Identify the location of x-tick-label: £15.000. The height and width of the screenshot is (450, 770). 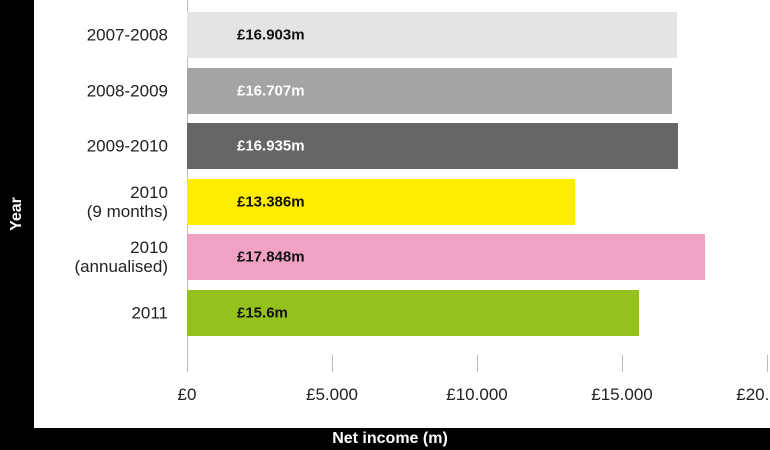
(622, 394).